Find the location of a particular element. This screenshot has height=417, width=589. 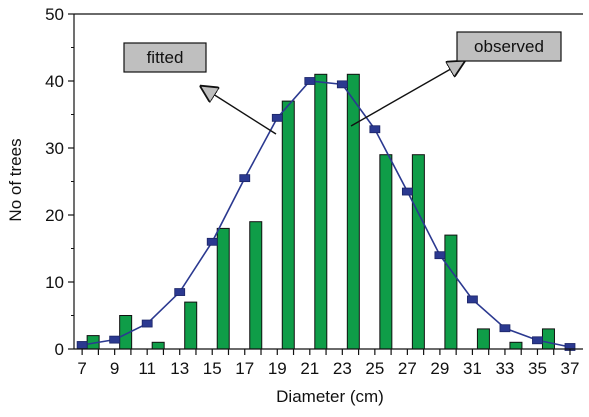

y-axis-title: No of trees is located at coordinates (15, 179).